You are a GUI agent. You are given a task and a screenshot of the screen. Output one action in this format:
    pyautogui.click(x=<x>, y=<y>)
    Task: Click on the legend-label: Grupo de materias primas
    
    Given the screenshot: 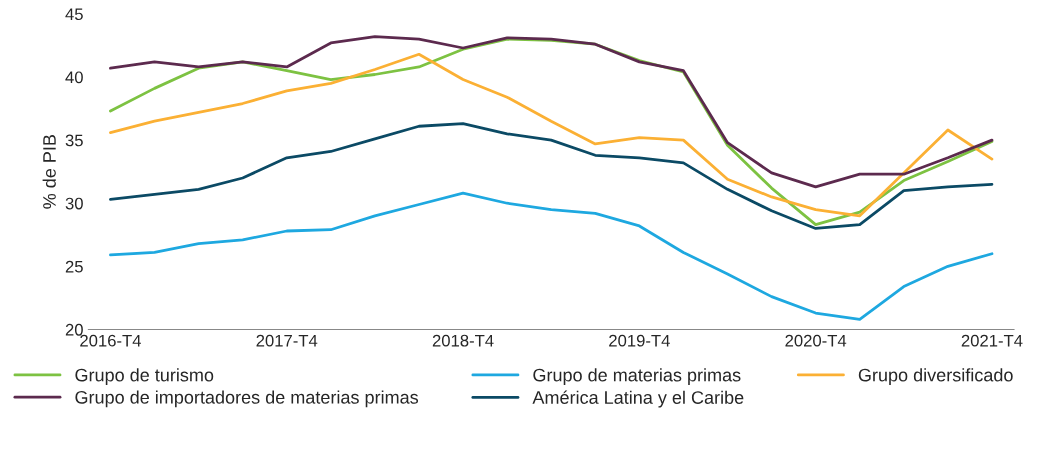 What is the action you would take?
    pyautogui.click(x=637, y=377)
    